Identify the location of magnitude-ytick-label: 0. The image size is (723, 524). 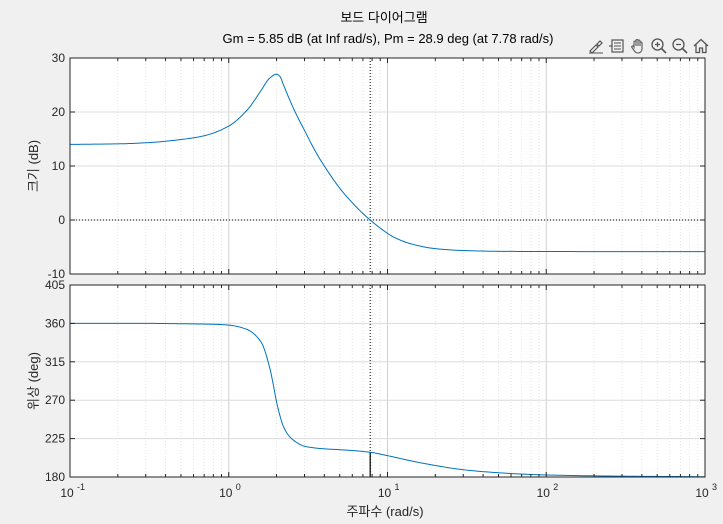
(61, 220).